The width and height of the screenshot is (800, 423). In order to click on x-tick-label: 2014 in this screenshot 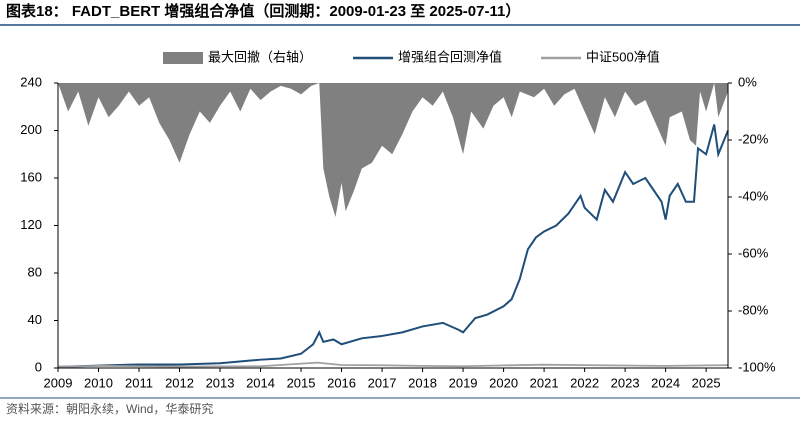, I will do `click(260, 382)`.